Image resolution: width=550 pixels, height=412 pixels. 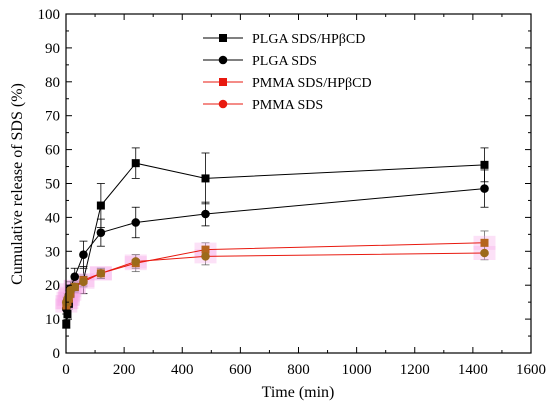 What do you see at coordinates (52, 218) in the screenshot?
I see `y-tick-label: 40` at bounding box center [52, 218].